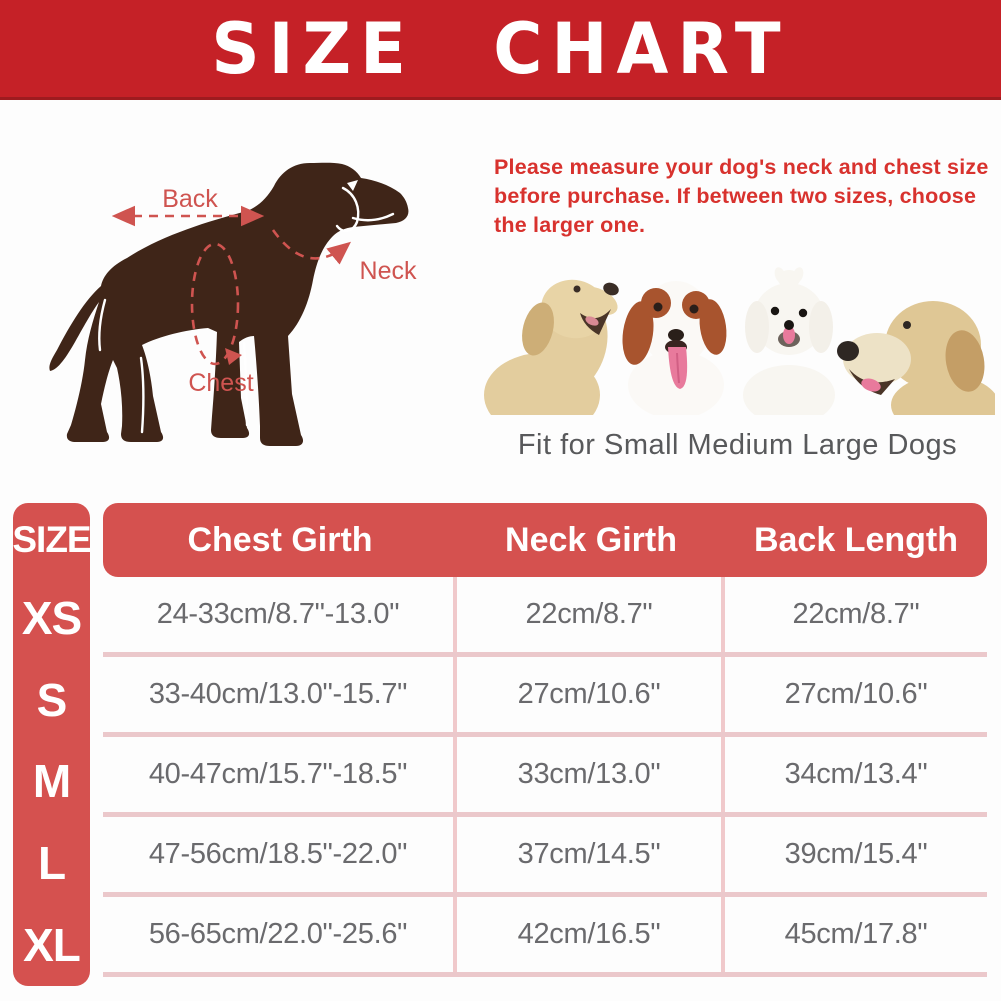 This screenshot has height=1001, width=1001. What do you see at coordinates (551, 358) in the screenshot?
I see `golden-retriever-photo` at bounding box center [551, 358].